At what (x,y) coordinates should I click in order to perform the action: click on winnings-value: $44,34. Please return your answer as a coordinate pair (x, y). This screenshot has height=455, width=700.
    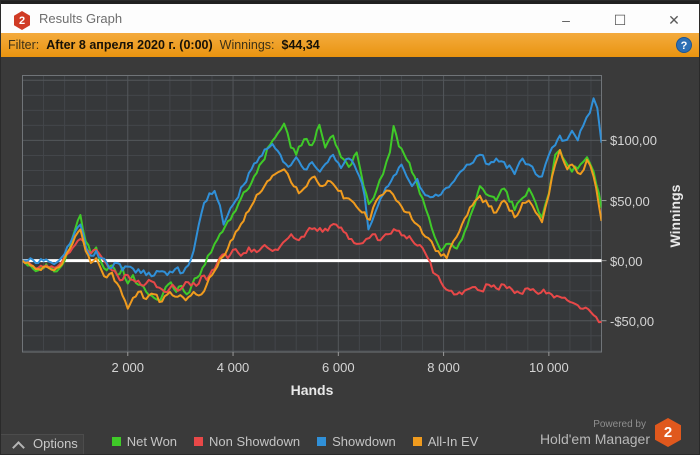
    Looking at the image, I should click on (300, 45).